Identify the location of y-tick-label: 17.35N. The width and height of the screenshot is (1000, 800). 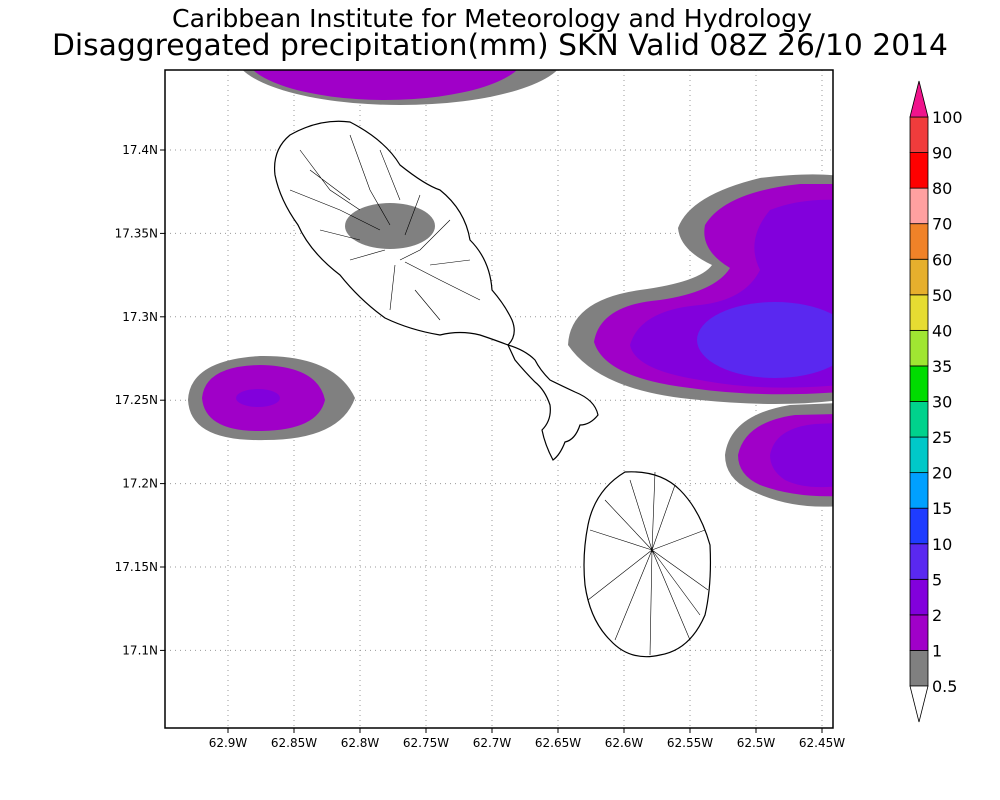
(136, 233).